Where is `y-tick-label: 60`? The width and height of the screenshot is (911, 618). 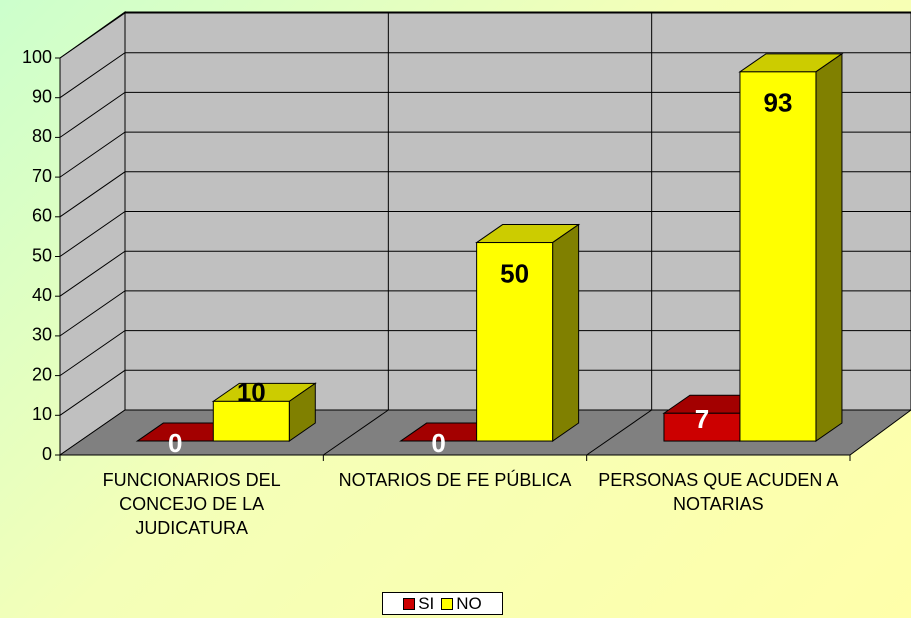
y-tick-label: 60 is located at coordinates (42, 216).